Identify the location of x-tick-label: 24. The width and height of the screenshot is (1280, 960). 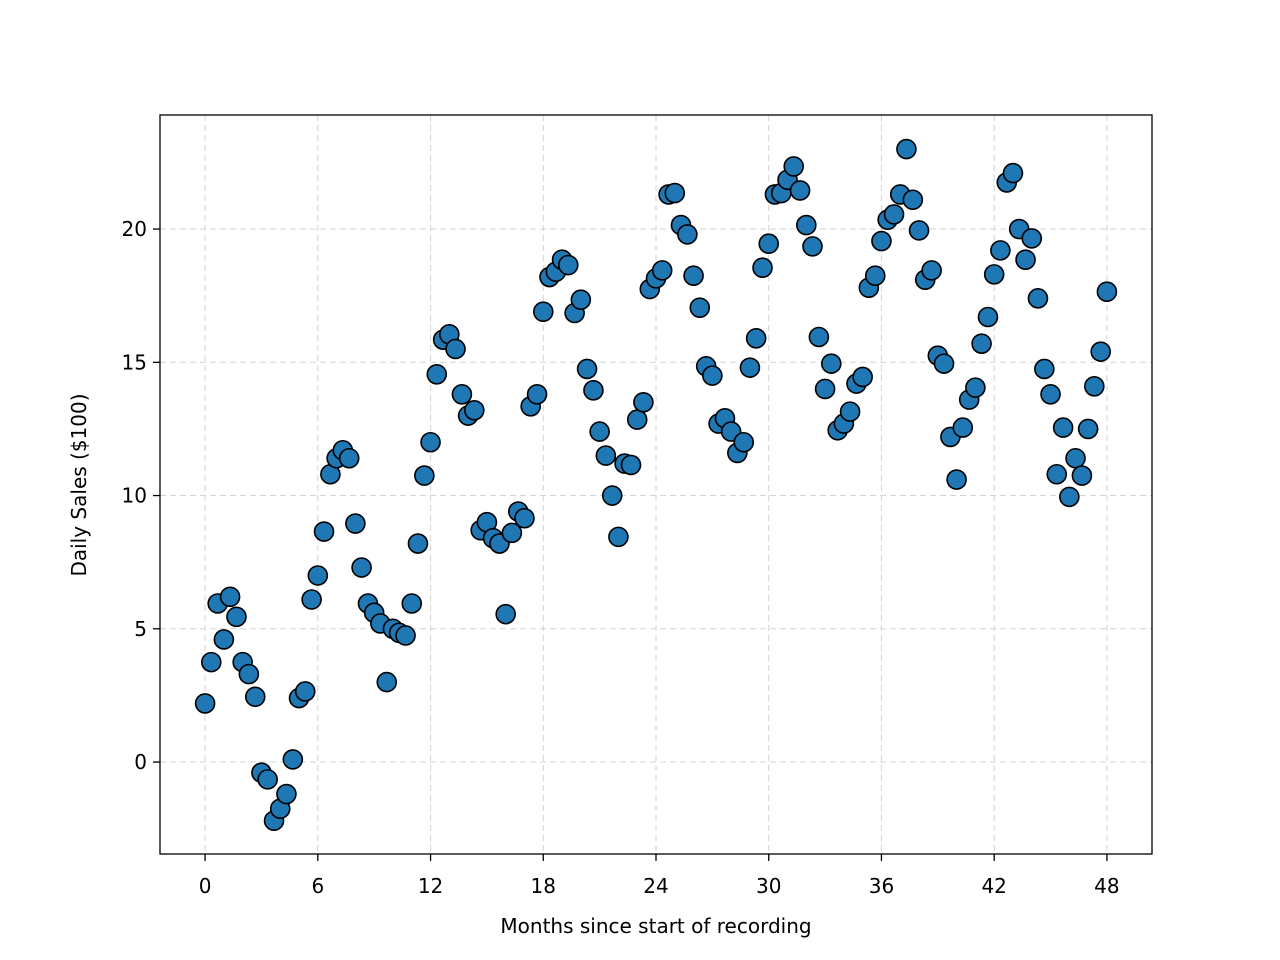
(655, 886).